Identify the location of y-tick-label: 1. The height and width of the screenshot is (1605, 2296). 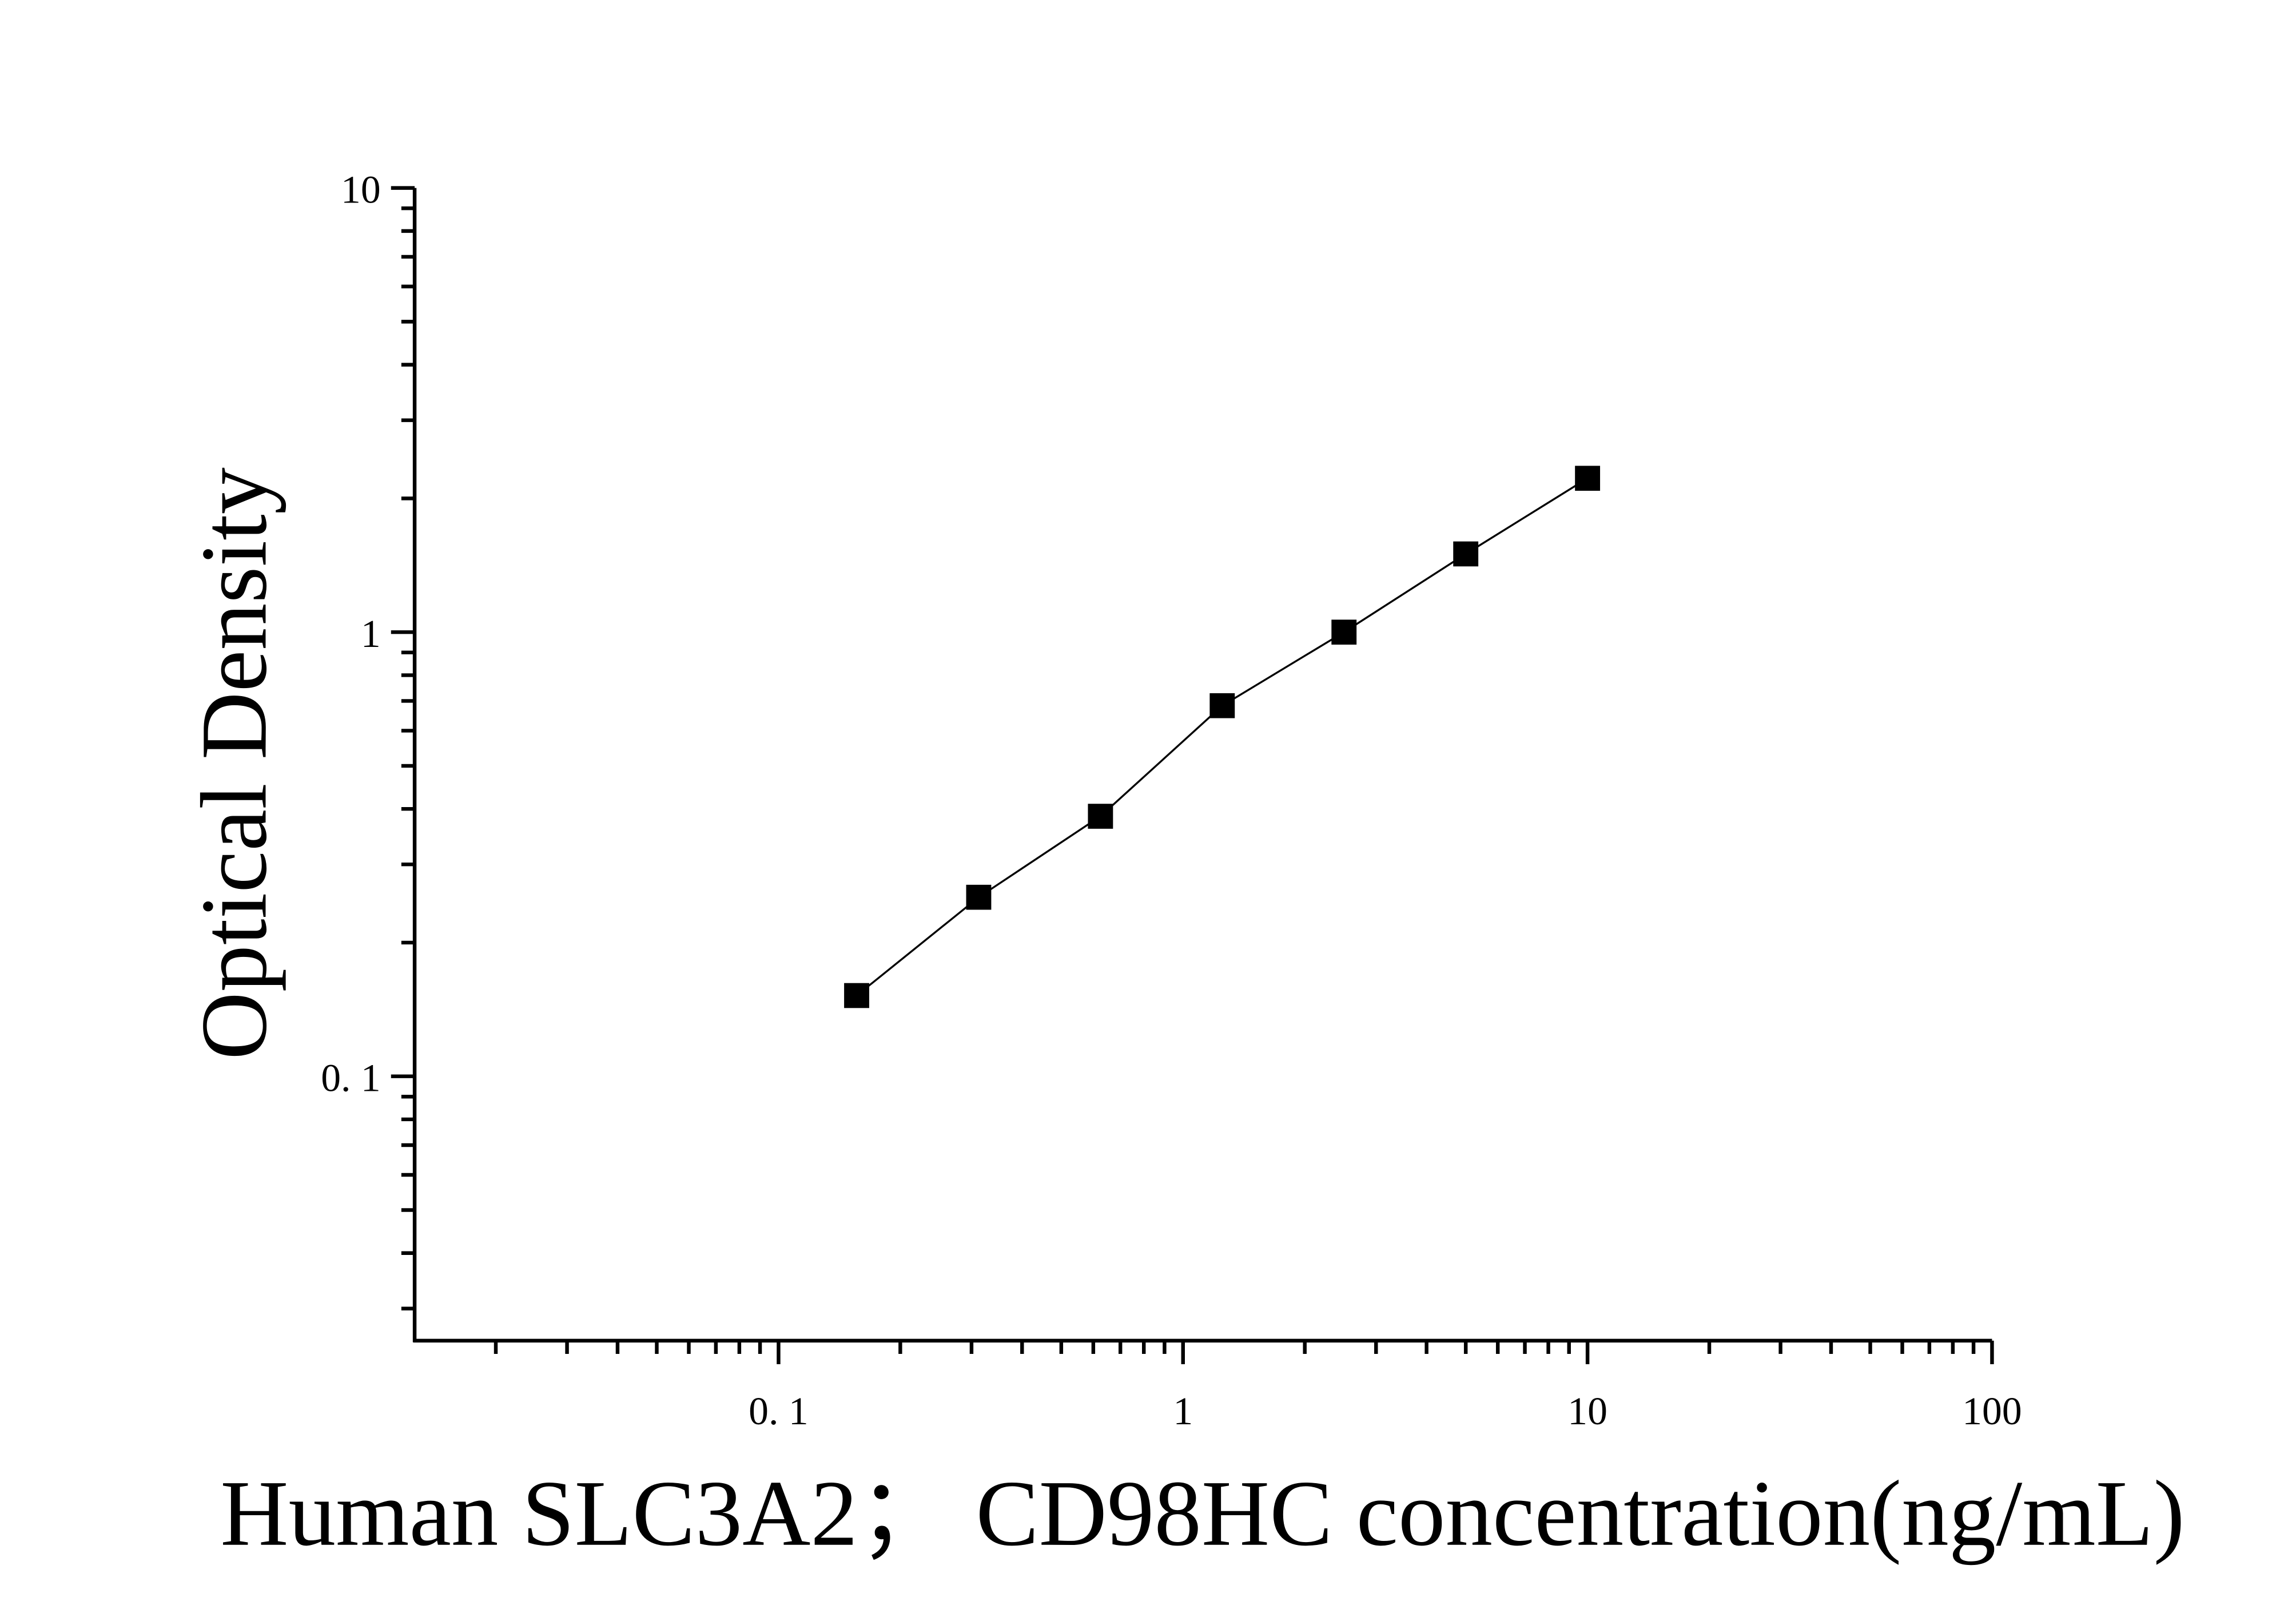
(371, 634).